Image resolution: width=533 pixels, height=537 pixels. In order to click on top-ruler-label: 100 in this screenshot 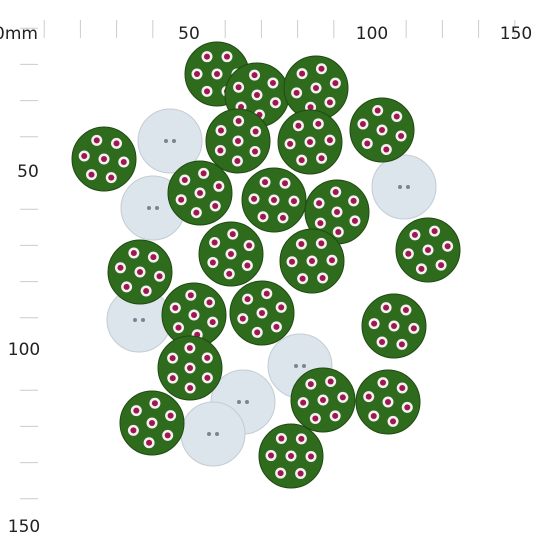, I will do `click(372, 34)`.